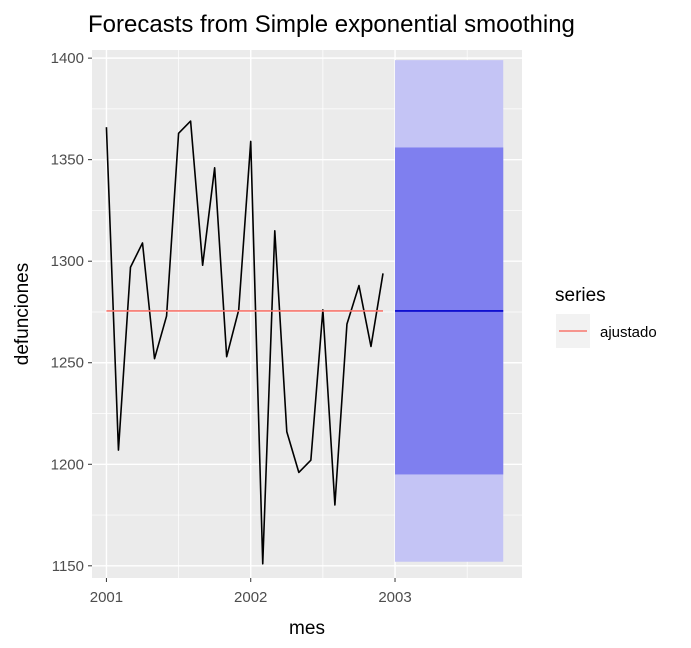 The height and width of the screenshot is (648, 691). What do you see at coordinates (106, 597) in the screenshot?
I see `x-tick-label: 2001` at bounding box center [106, 597].